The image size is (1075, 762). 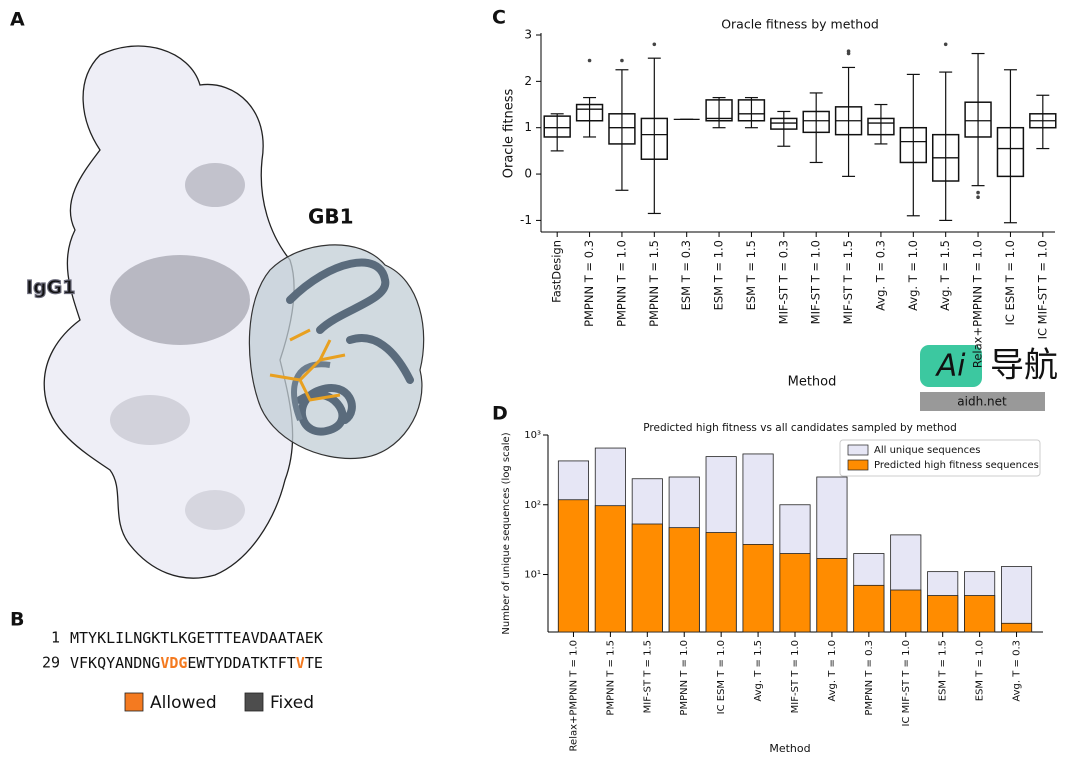 What do you see at coordinates (526, 220) in the screenshot?
I see `y-tick-label: -1` at bounding box center [526, 220].